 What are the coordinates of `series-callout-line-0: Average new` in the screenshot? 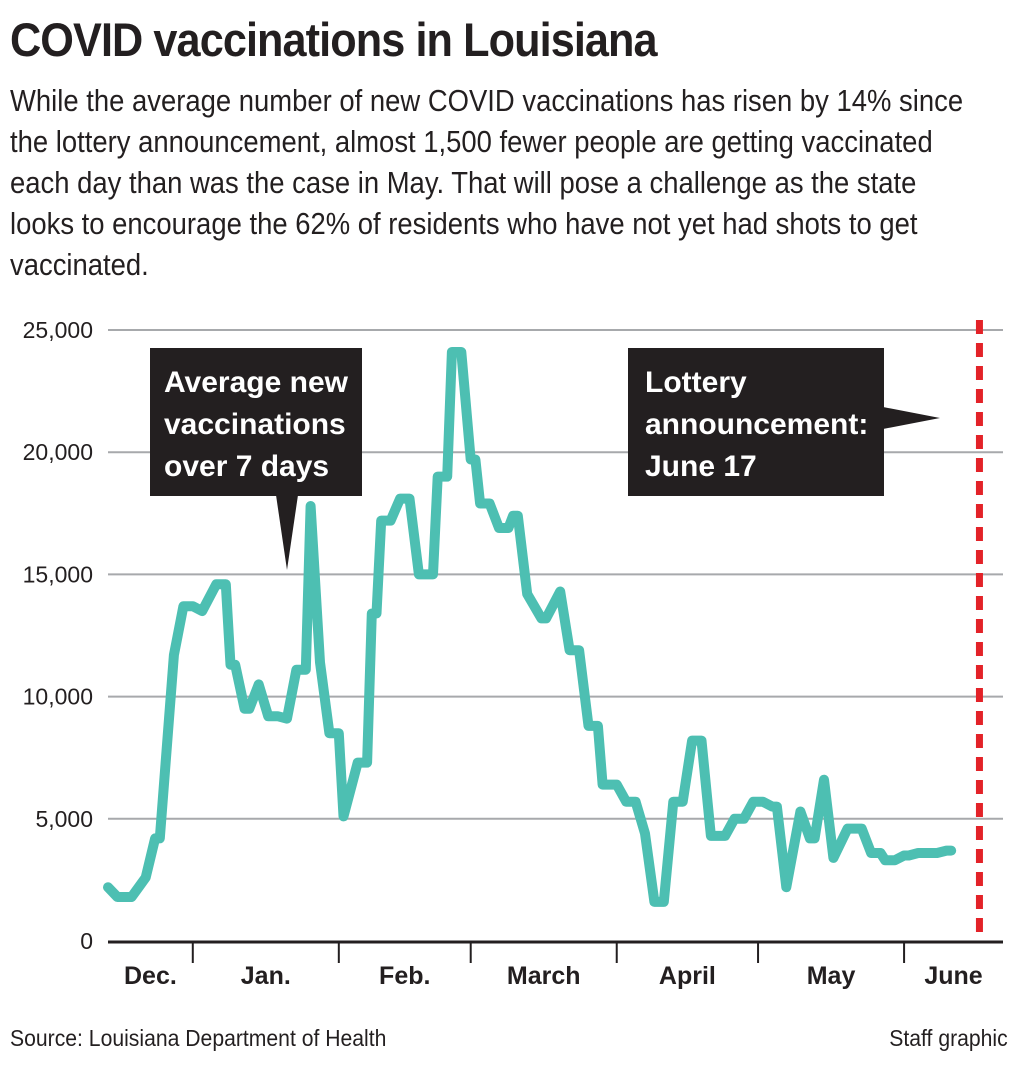 It's located at (256, 382).